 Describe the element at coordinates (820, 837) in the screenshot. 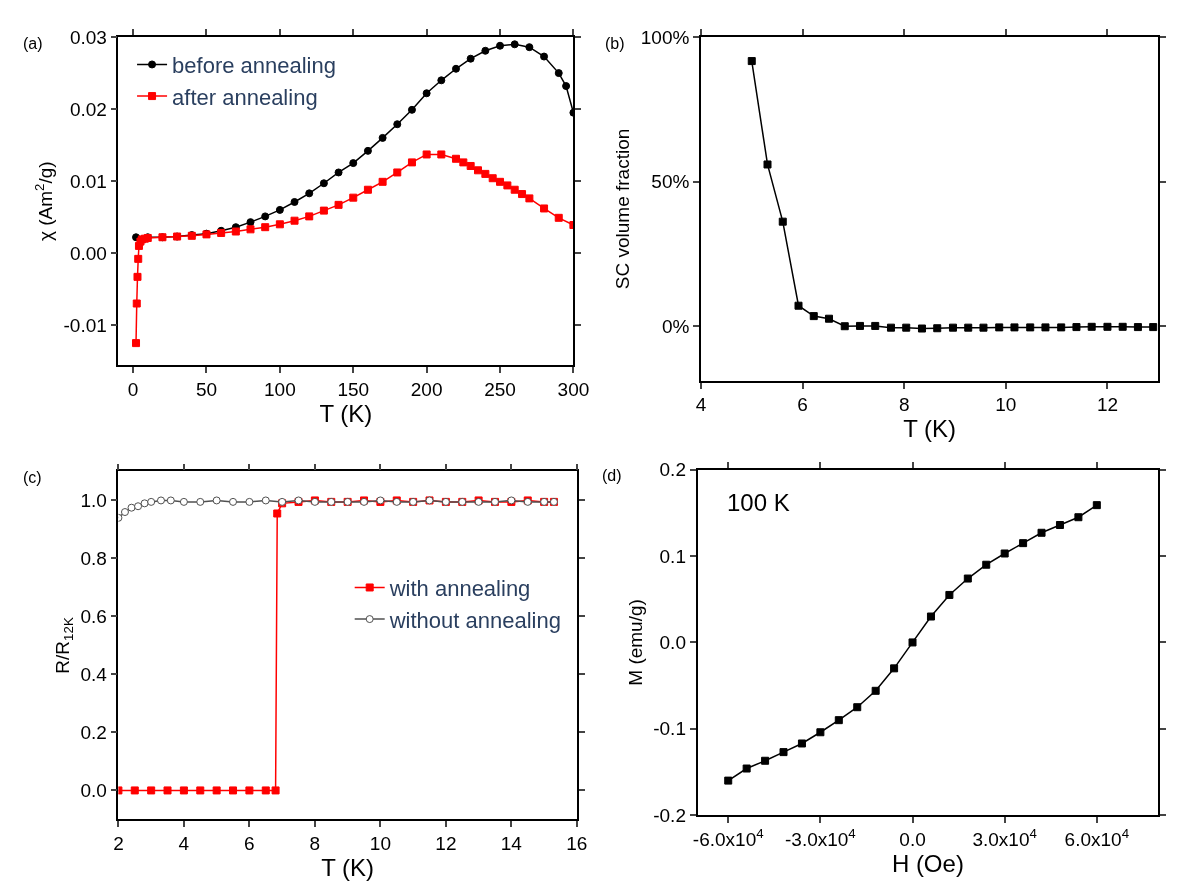

I see `x-tick-label: -3.0x10$^{4}$` at that location.